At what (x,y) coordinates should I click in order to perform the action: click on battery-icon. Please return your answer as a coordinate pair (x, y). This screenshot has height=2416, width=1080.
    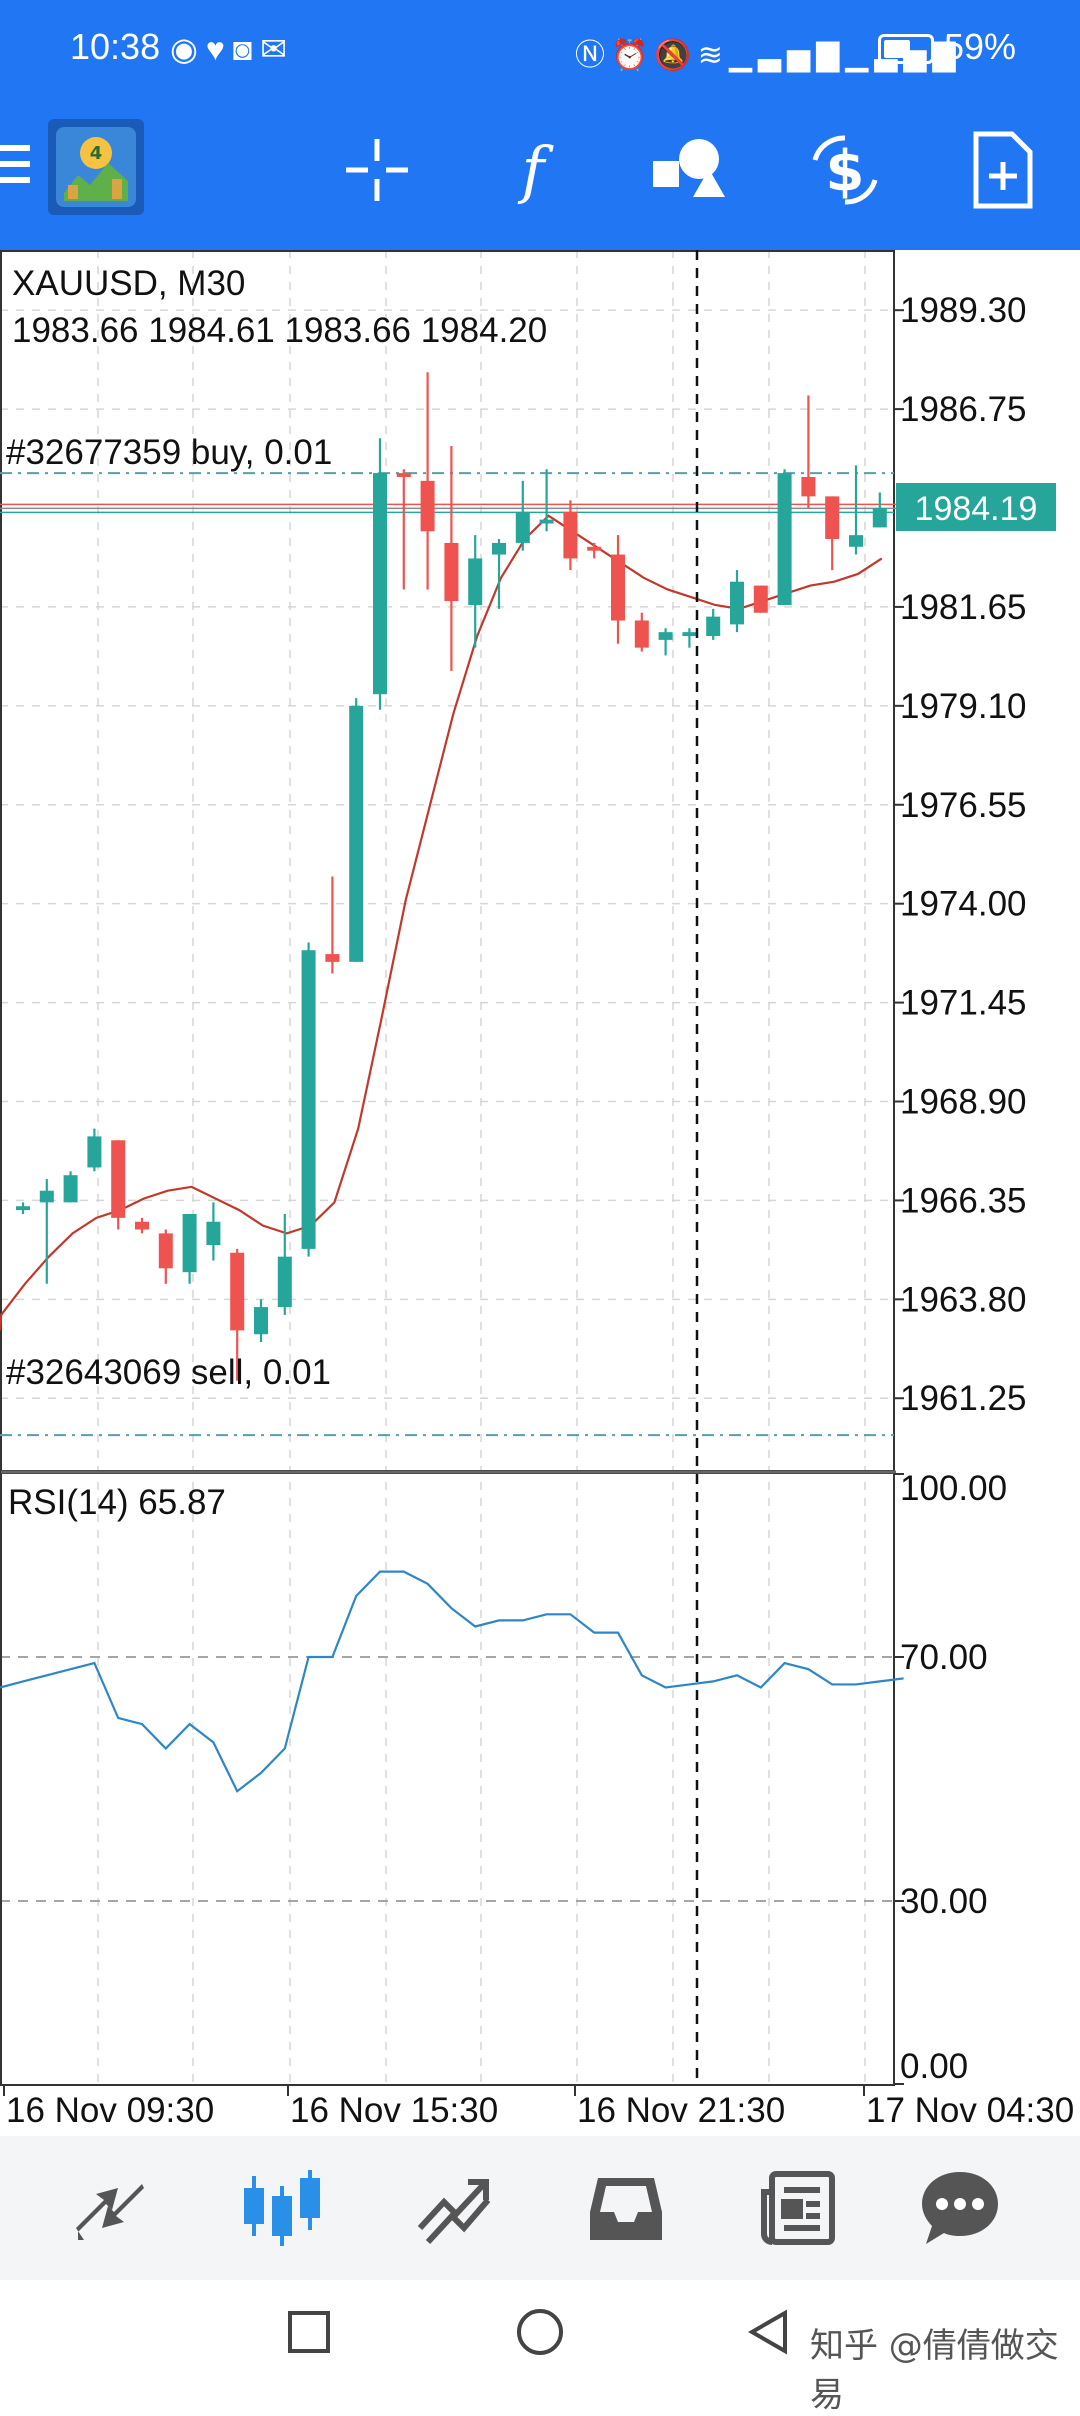
    Looking at the image, I should click on (906, 49).